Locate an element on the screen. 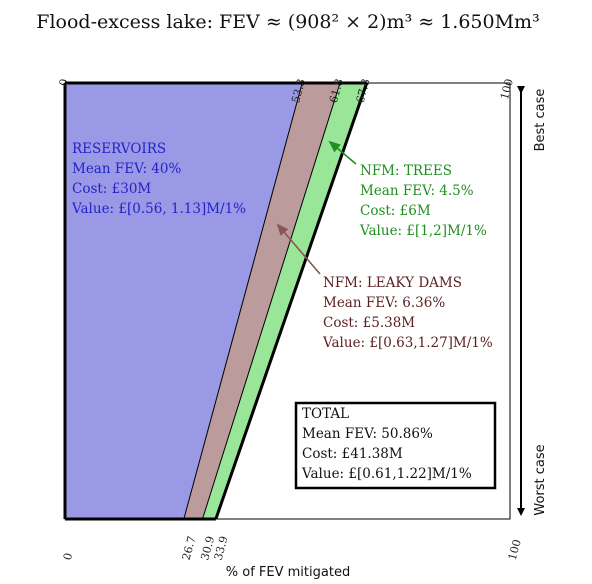  leaky-dams-title: NFM: LEAKY DAMS is located at coordinates (392, 283).